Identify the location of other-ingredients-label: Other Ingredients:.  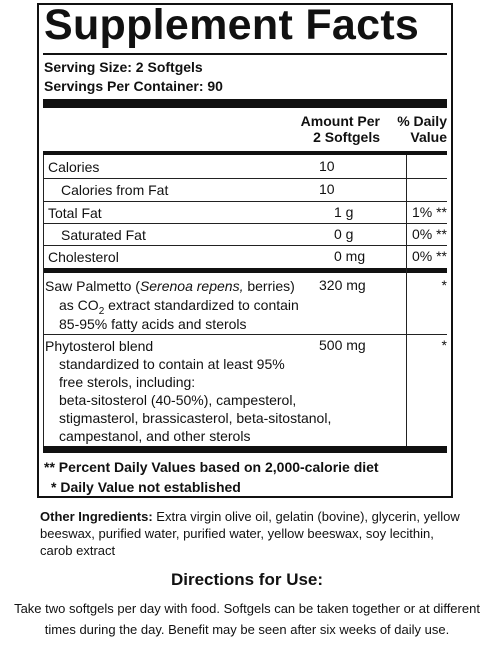
(96, 516).